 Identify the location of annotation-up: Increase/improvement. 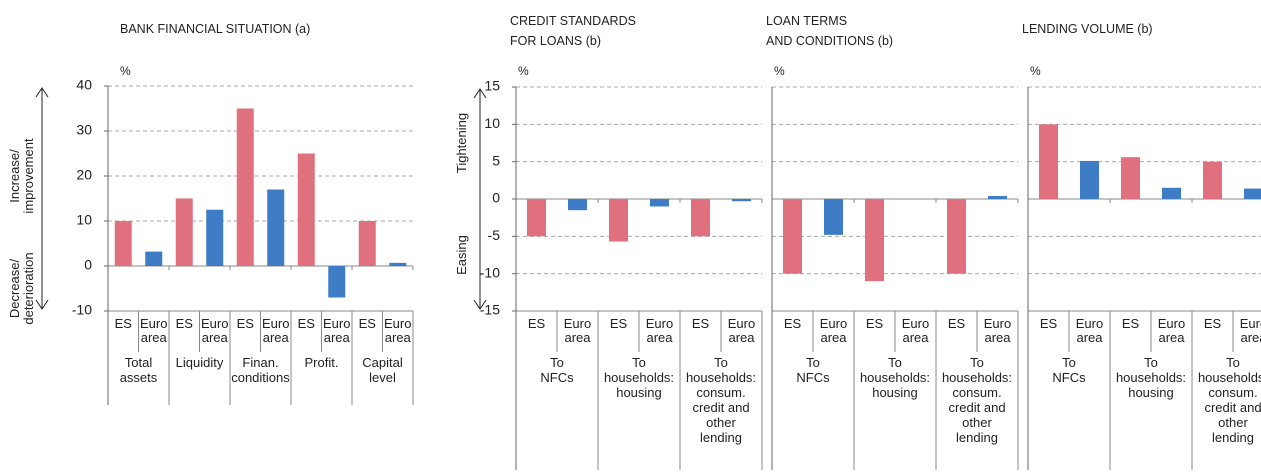
(21, 176).